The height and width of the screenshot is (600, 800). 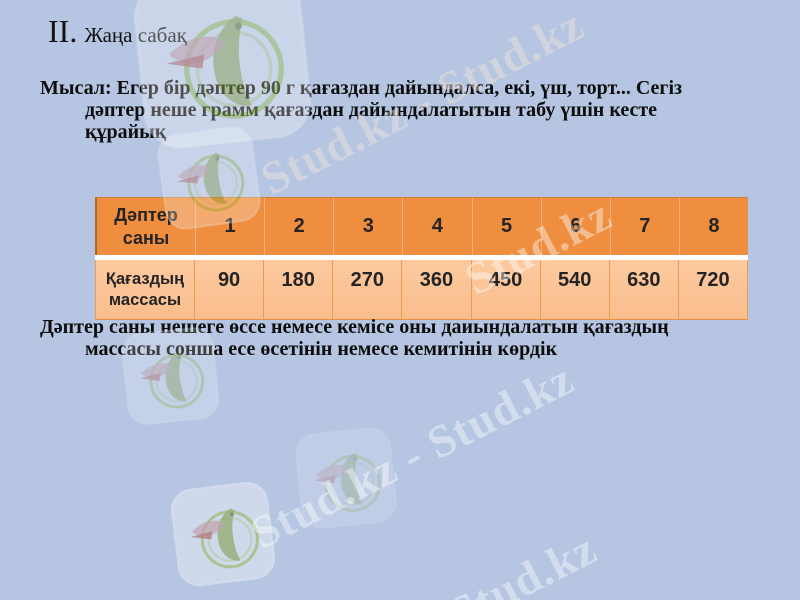 What do you see at coordinates (412, 455) in the screenshot?
I see `studkz-watermark-text: Stud.kz - Stud.kz` at bounding box center [412, 455].